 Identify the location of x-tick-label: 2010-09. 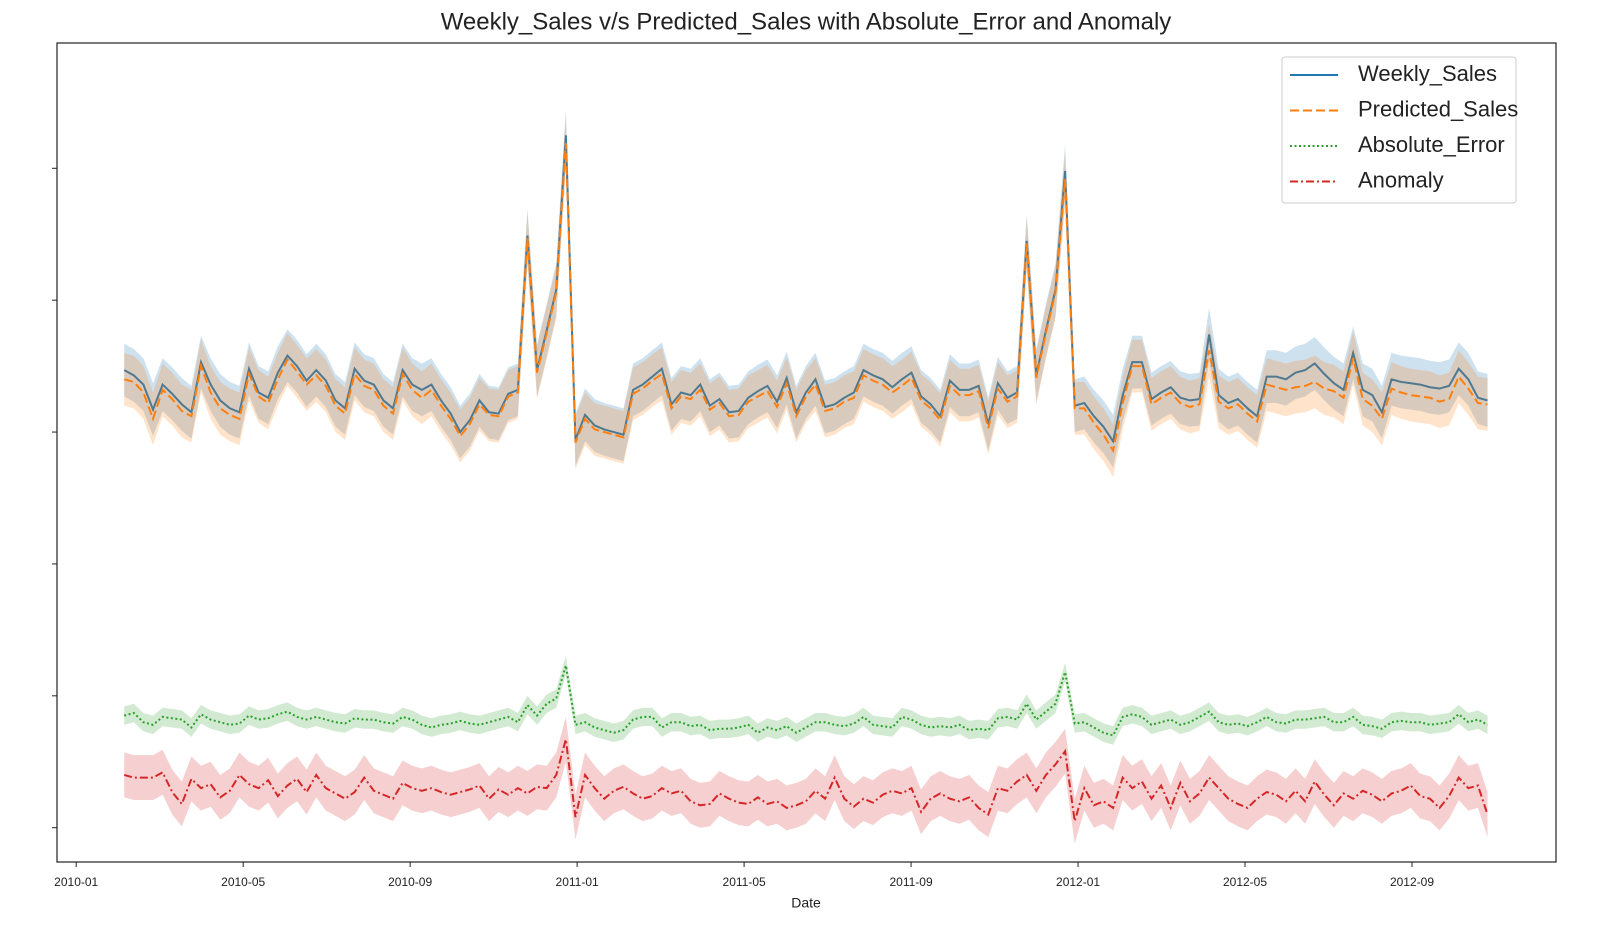
(410, 882).